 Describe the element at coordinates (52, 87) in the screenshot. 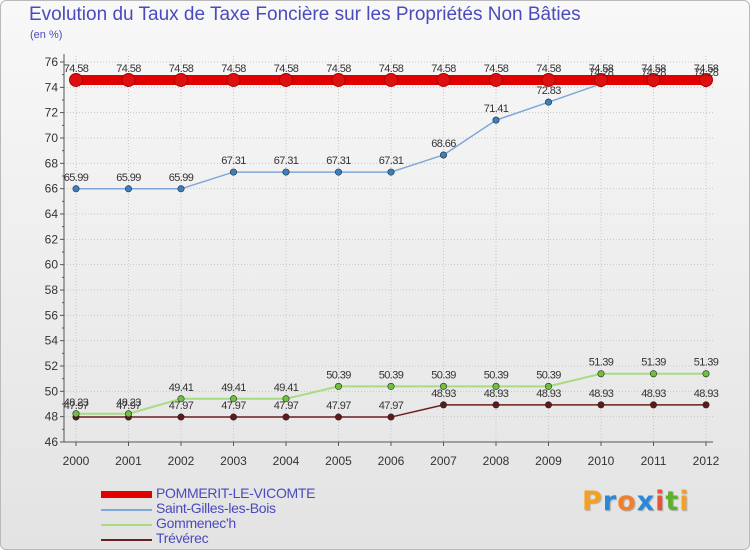

I see `y-tick-label: 74` at that location.